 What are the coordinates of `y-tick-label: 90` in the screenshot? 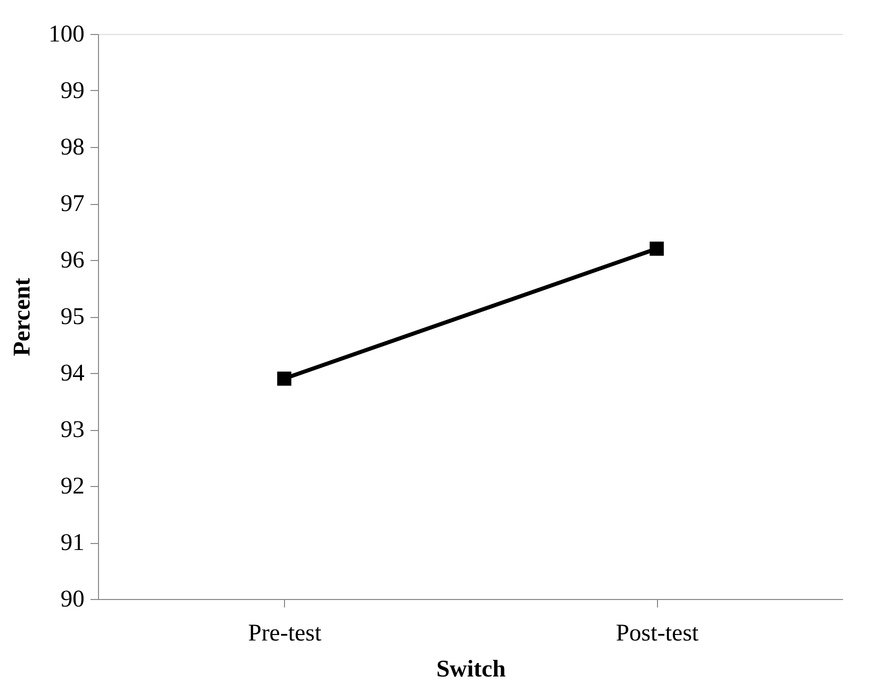 It's located at (72, 599).